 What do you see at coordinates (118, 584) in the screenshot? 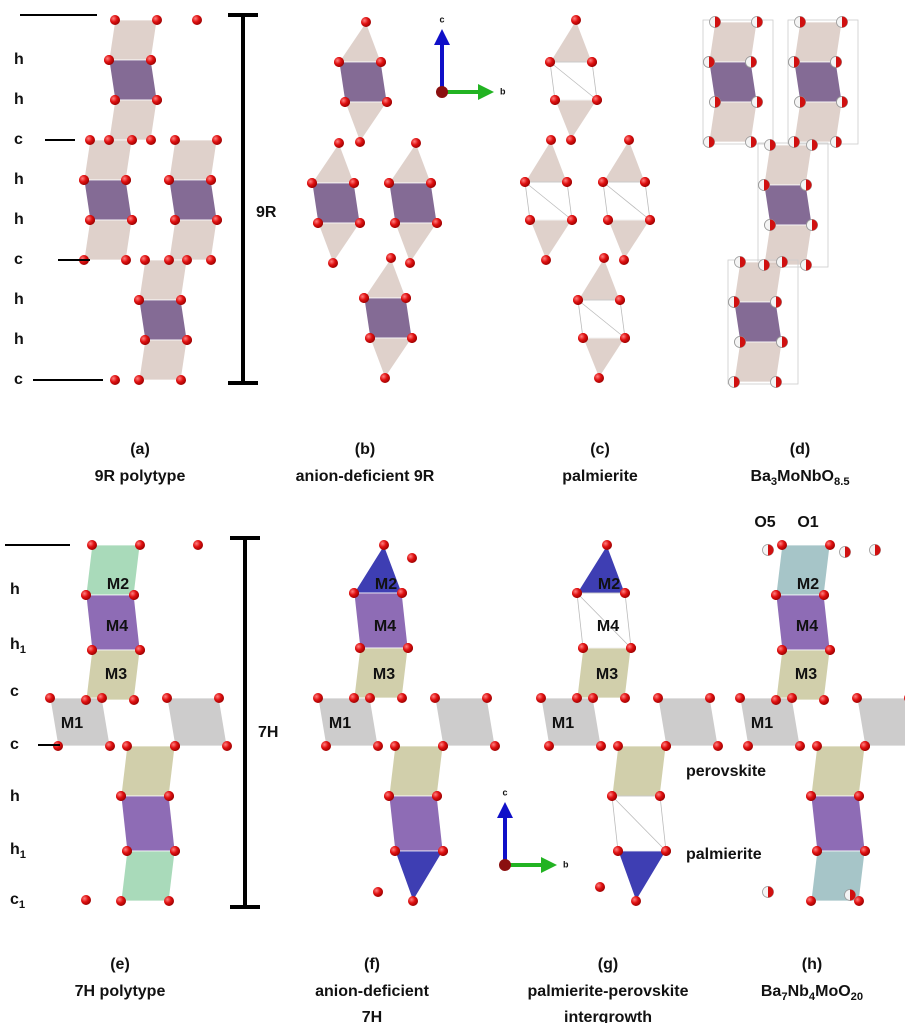
I see `site-label: M2` at bounding box center [118, 584].